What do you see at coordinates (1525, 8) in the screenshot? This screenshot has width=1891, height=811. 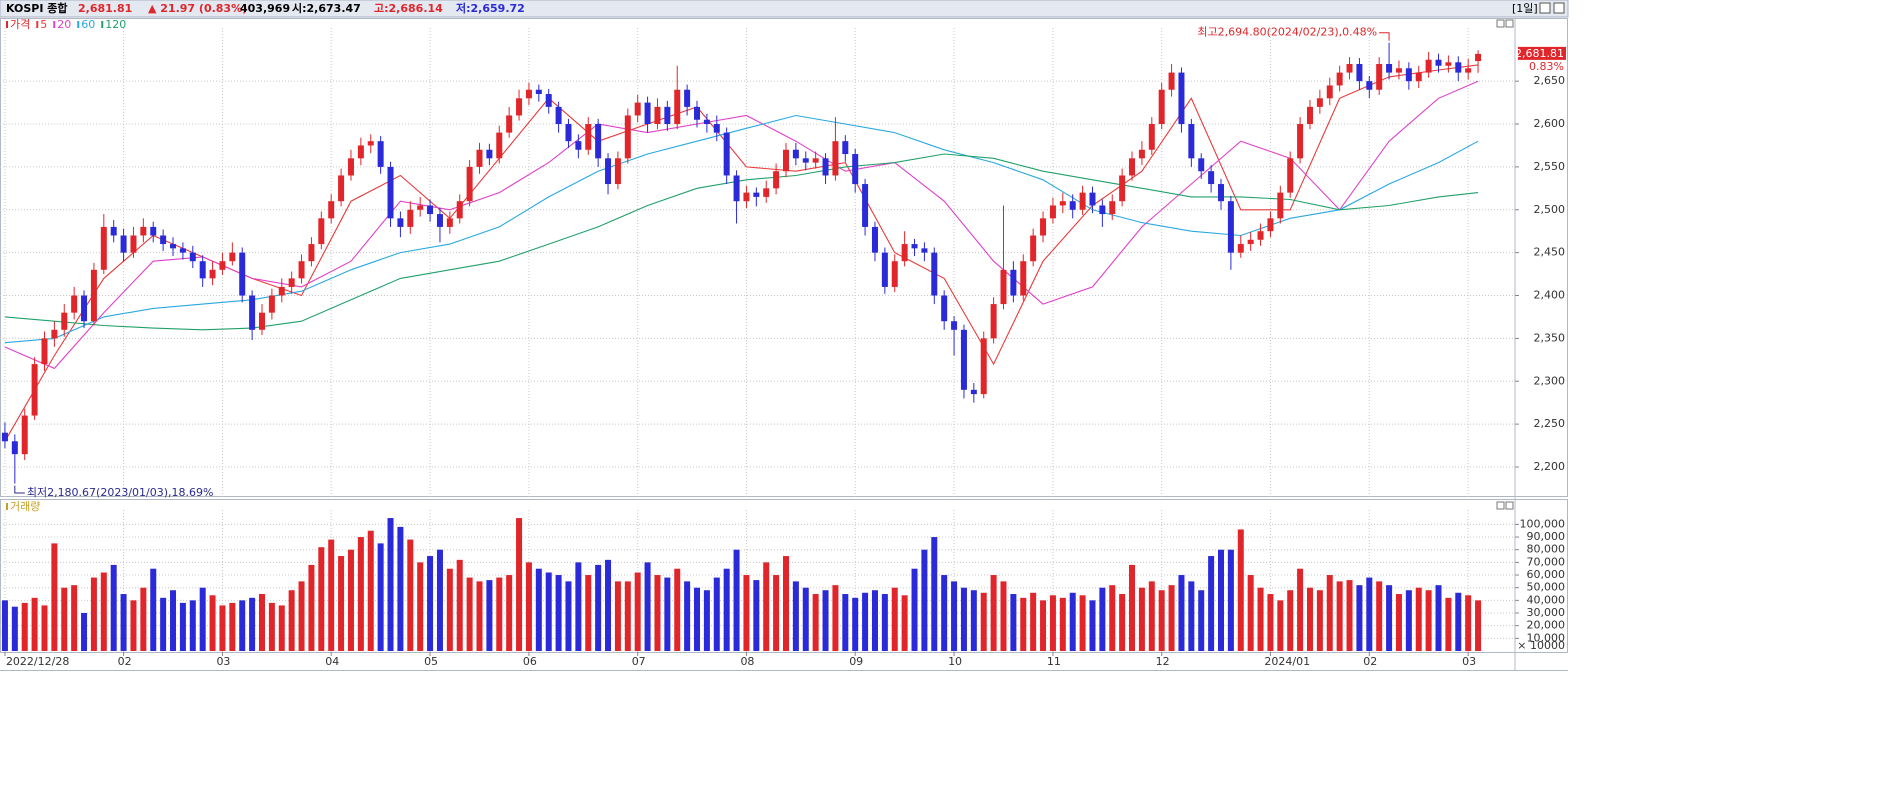 I see `period-button: [1일]` at bounding box center [1525, 8].